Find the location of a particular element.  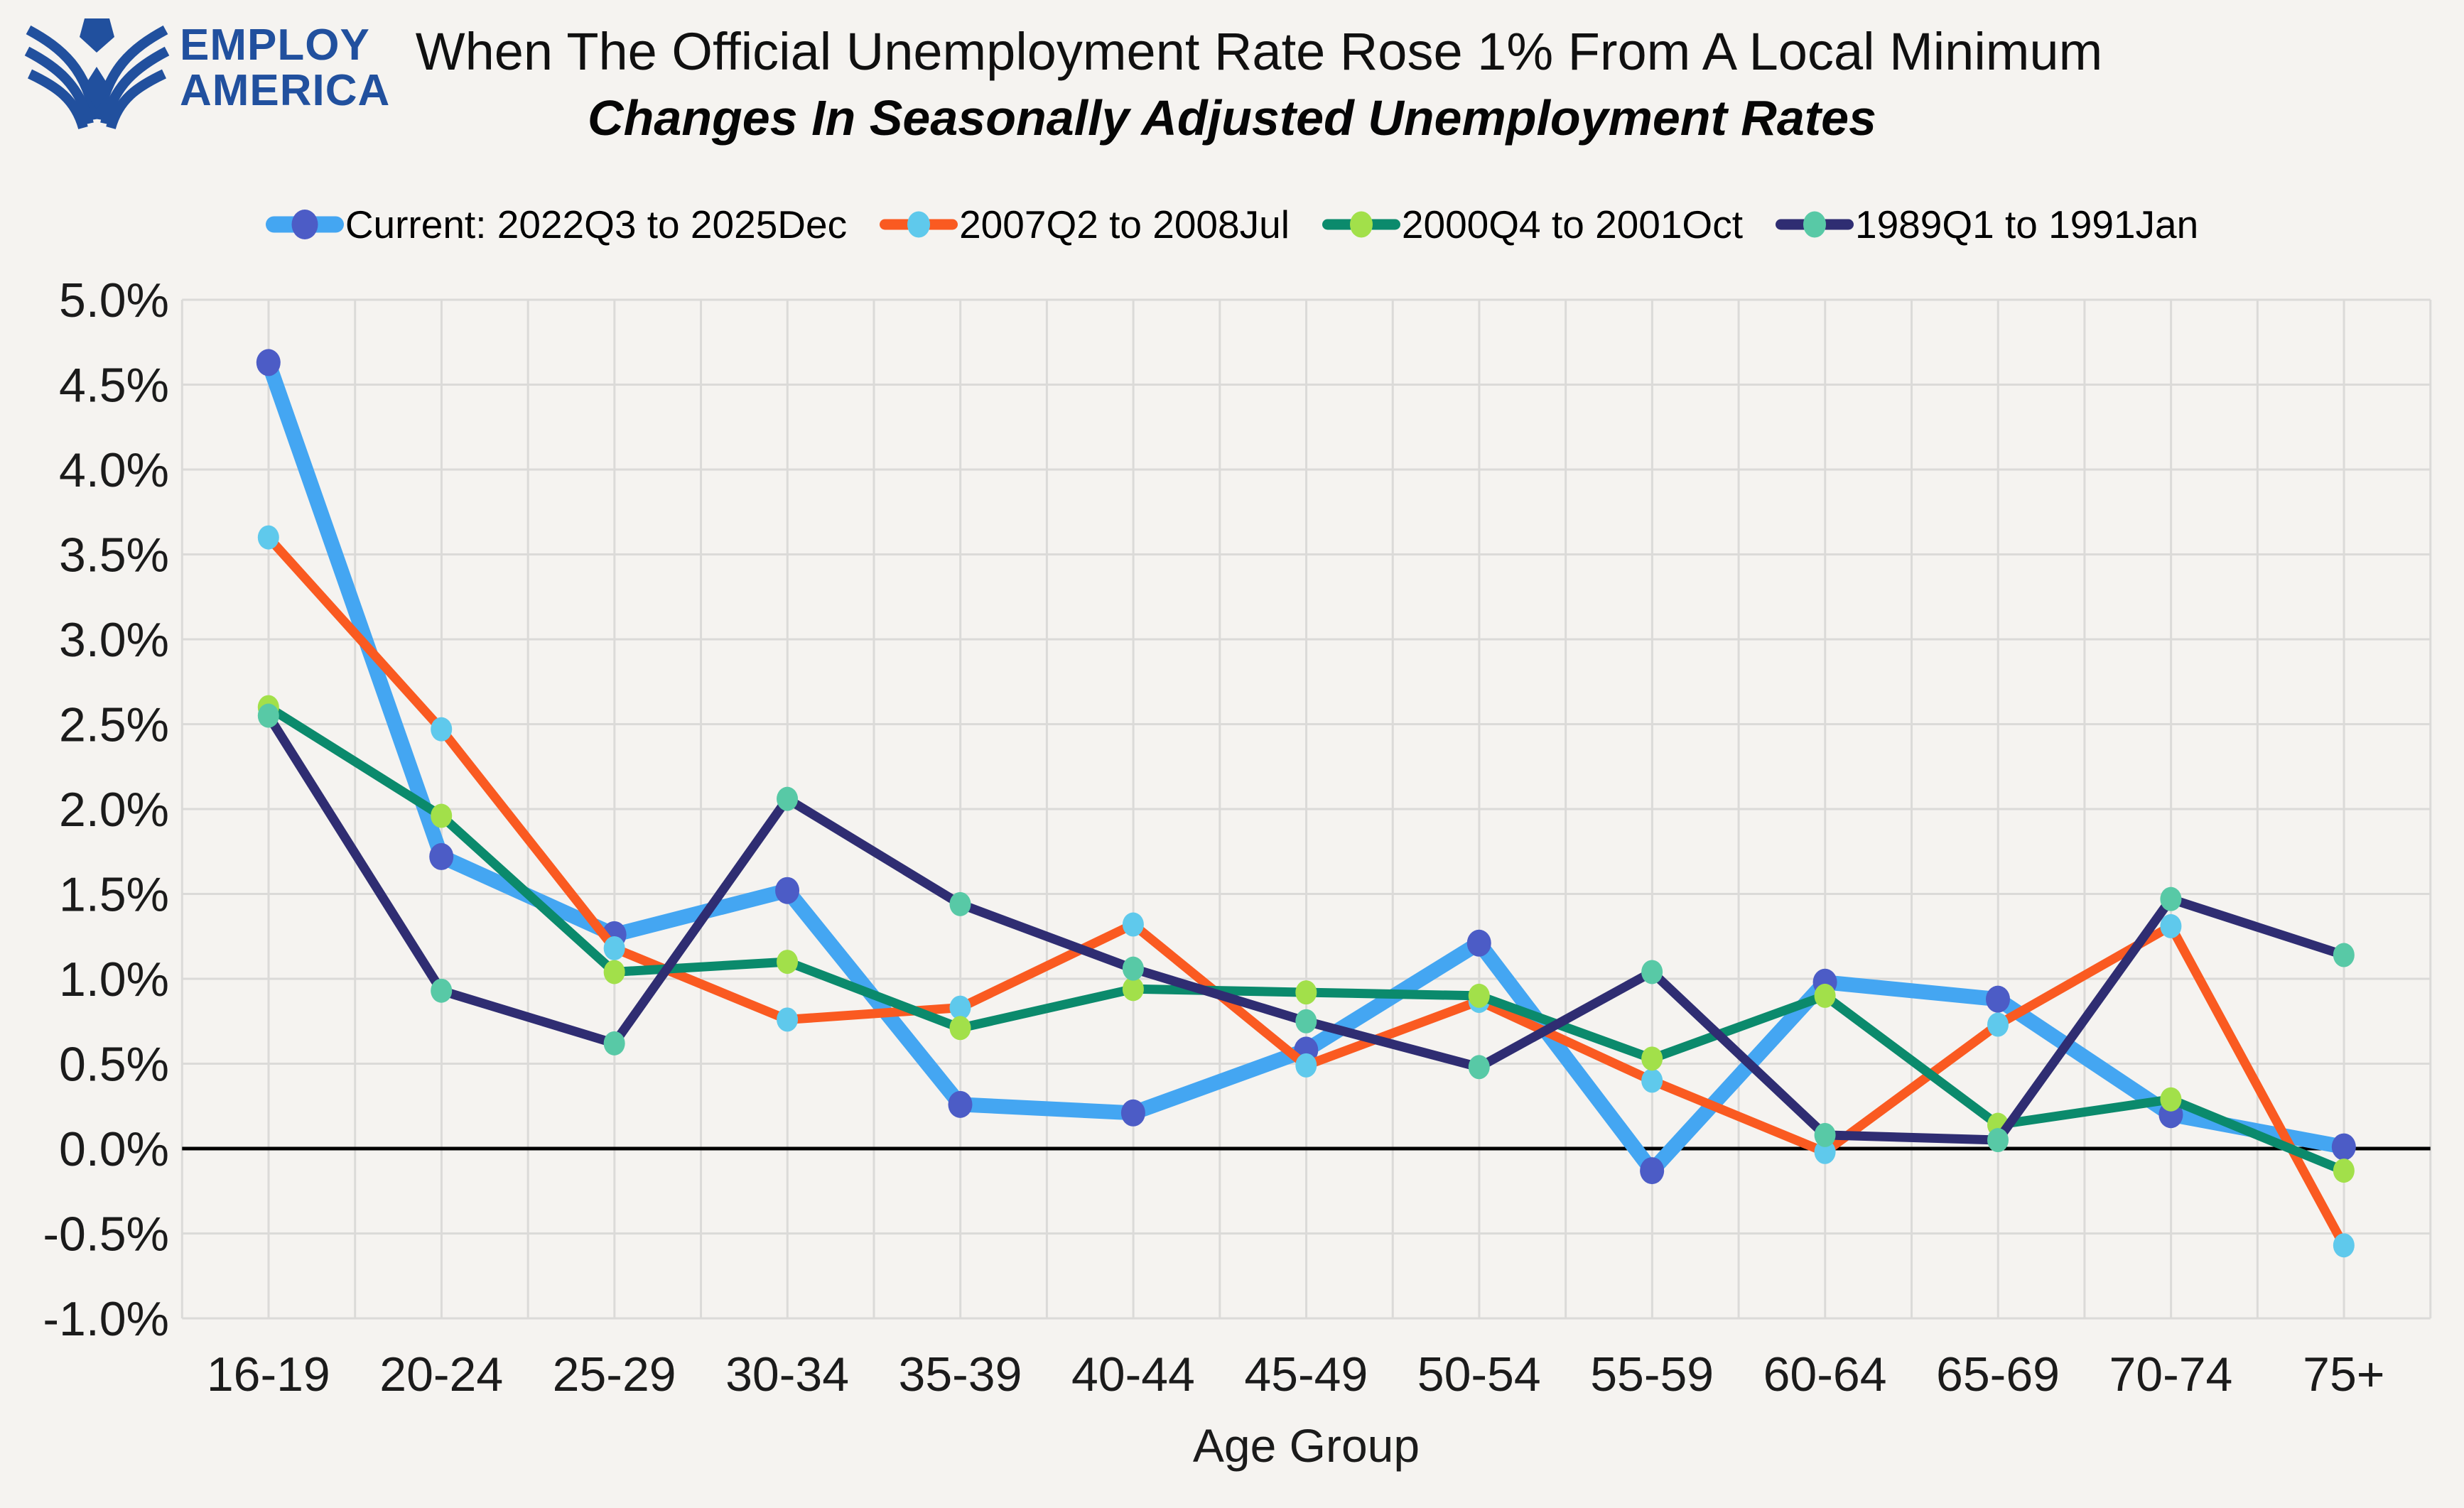

y-tick-label: 1.5% is located at coordinates (114, 895).